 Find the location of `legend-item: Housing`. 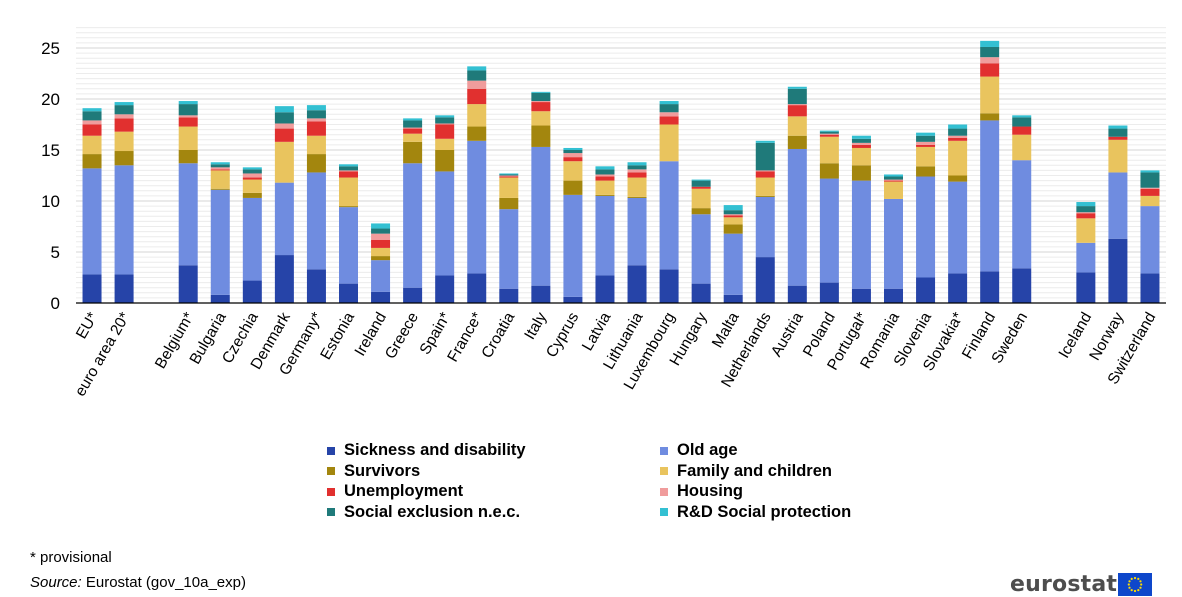

legend-item: Housing is located at coordinates (701, 491).